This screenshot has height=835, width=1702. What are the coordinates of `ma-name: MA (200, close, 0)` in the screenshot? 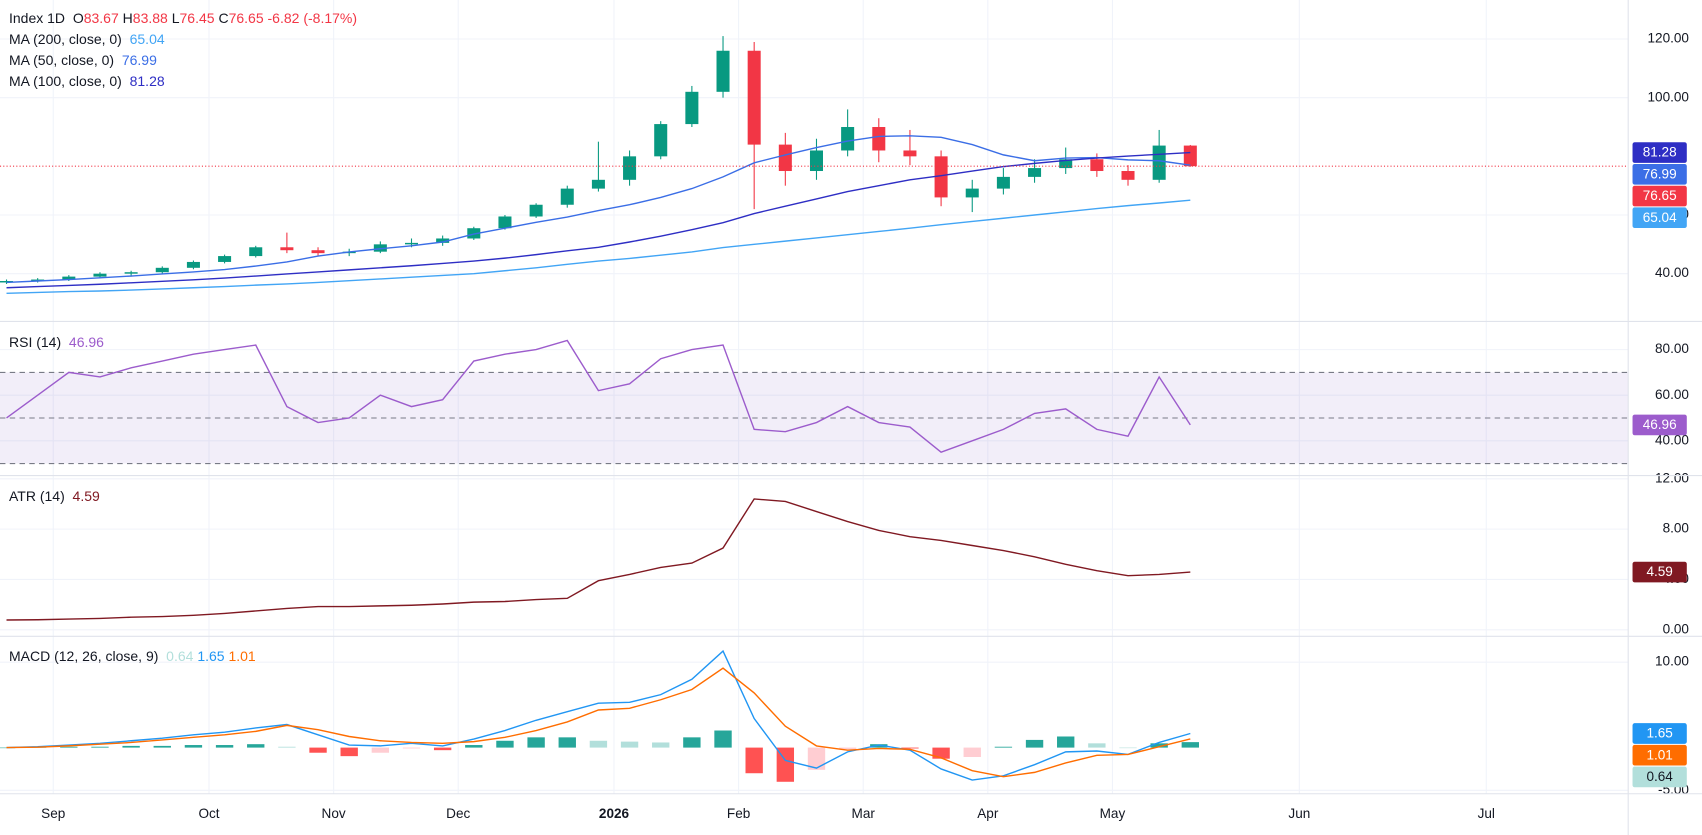 It's located at (65, 39).